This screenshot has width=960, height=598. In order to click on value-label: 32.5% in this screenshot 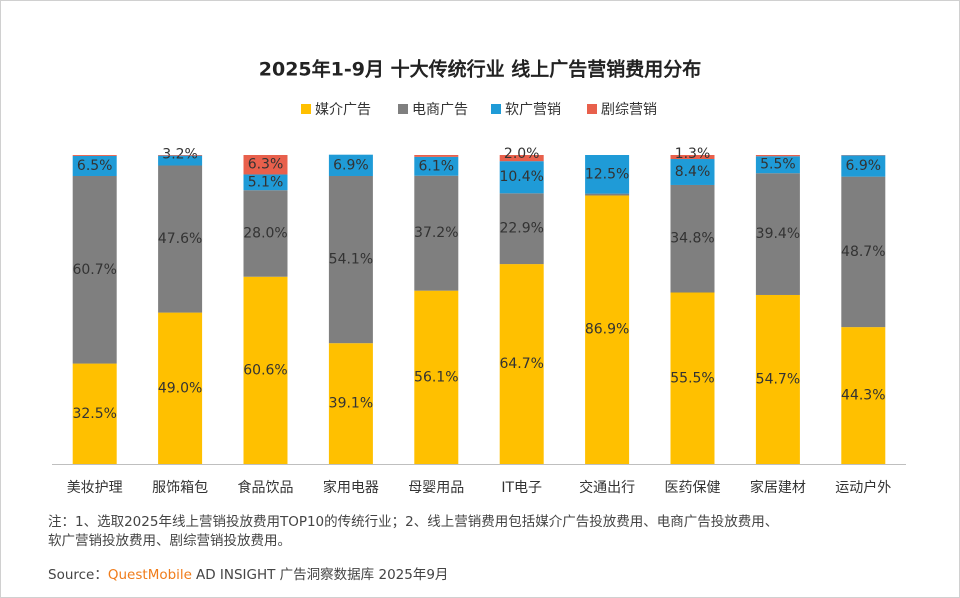, I will do `click(94, 414)`.